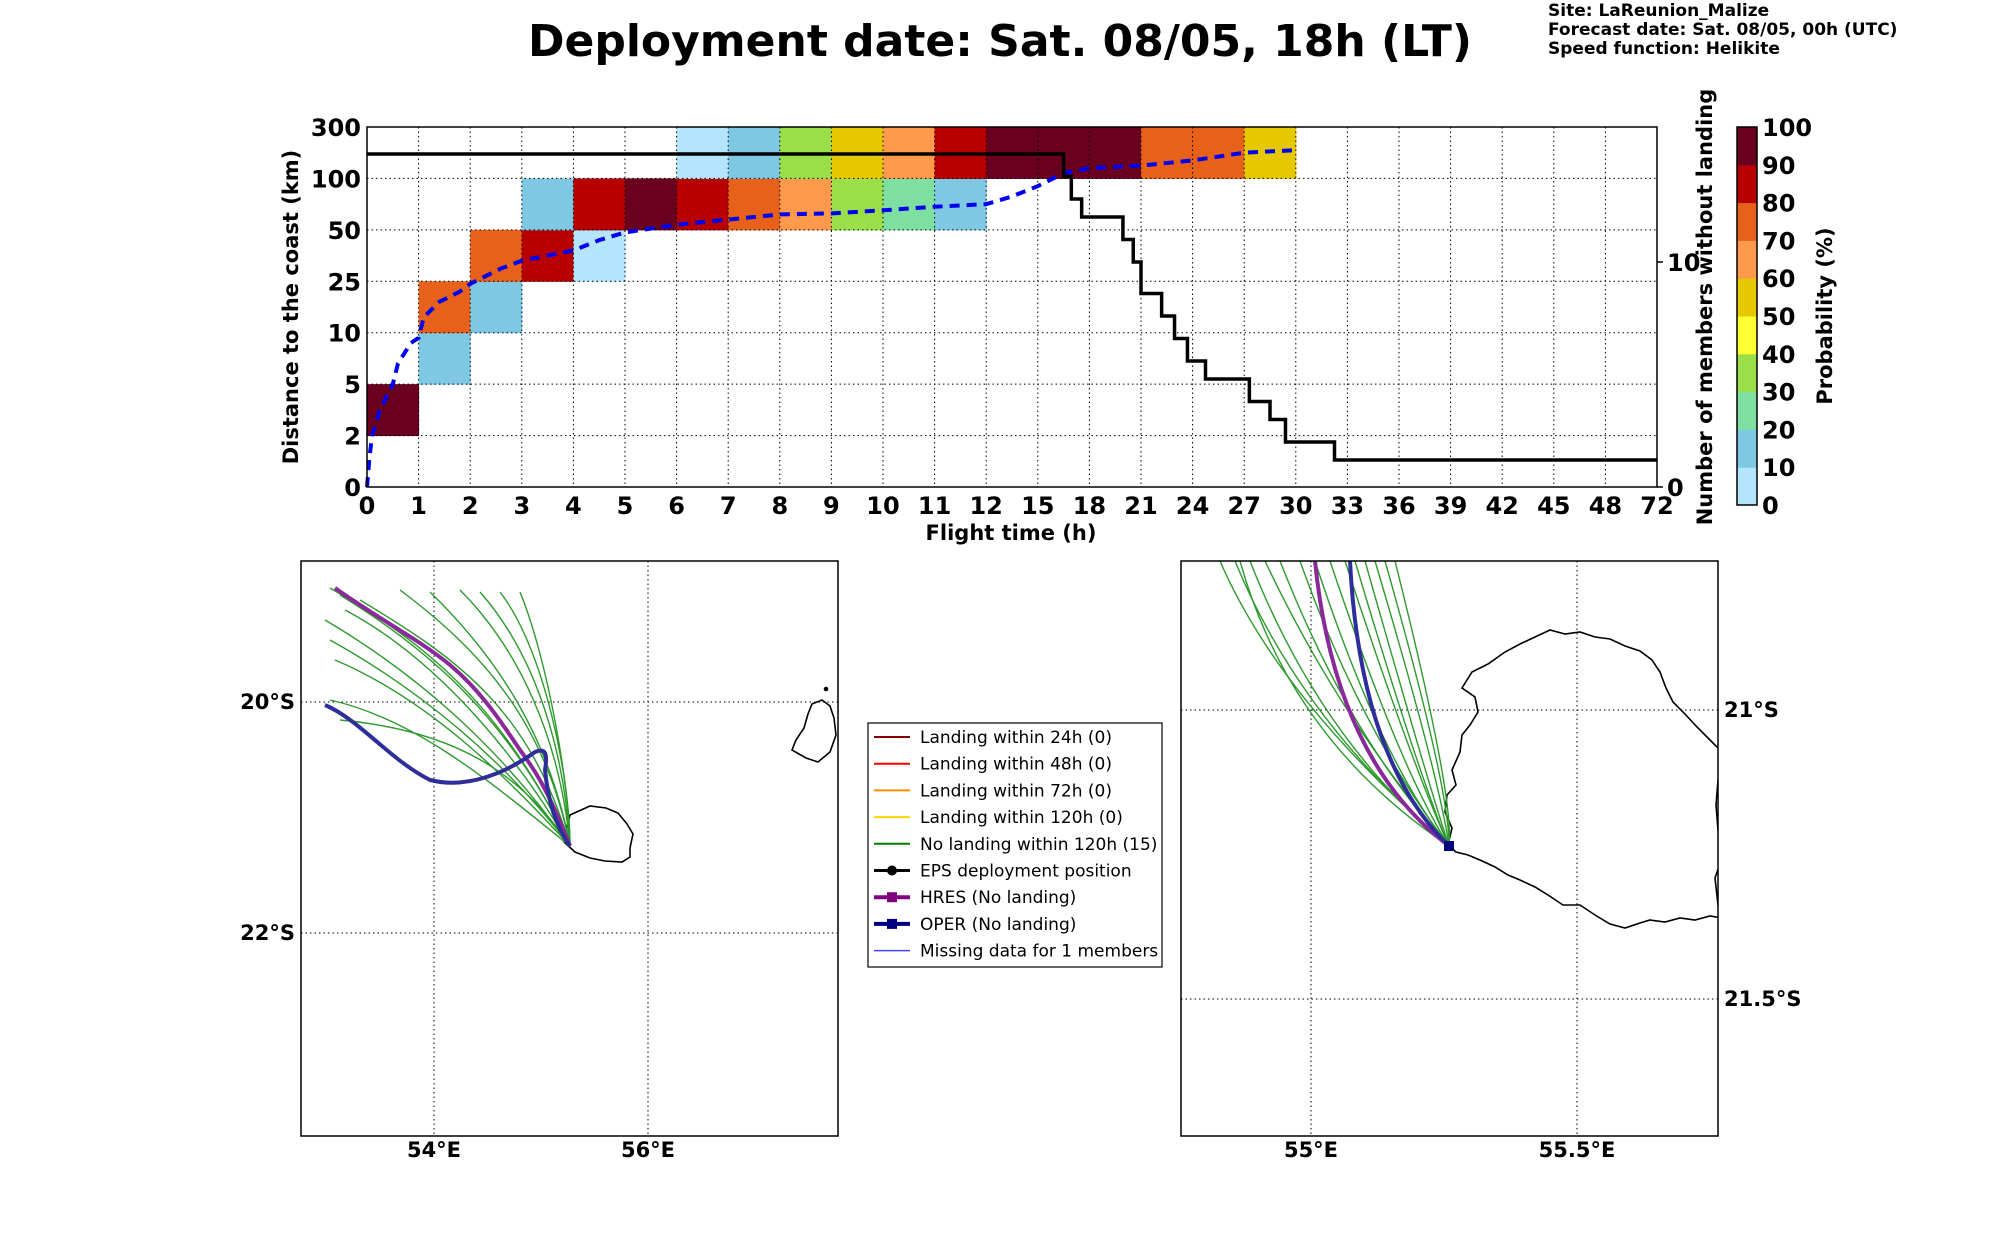  What do you see at coordinates (1770, 506) in the screenshot?
I see `colorbar-tick-0: 0` at bounding box center [1770, 506].